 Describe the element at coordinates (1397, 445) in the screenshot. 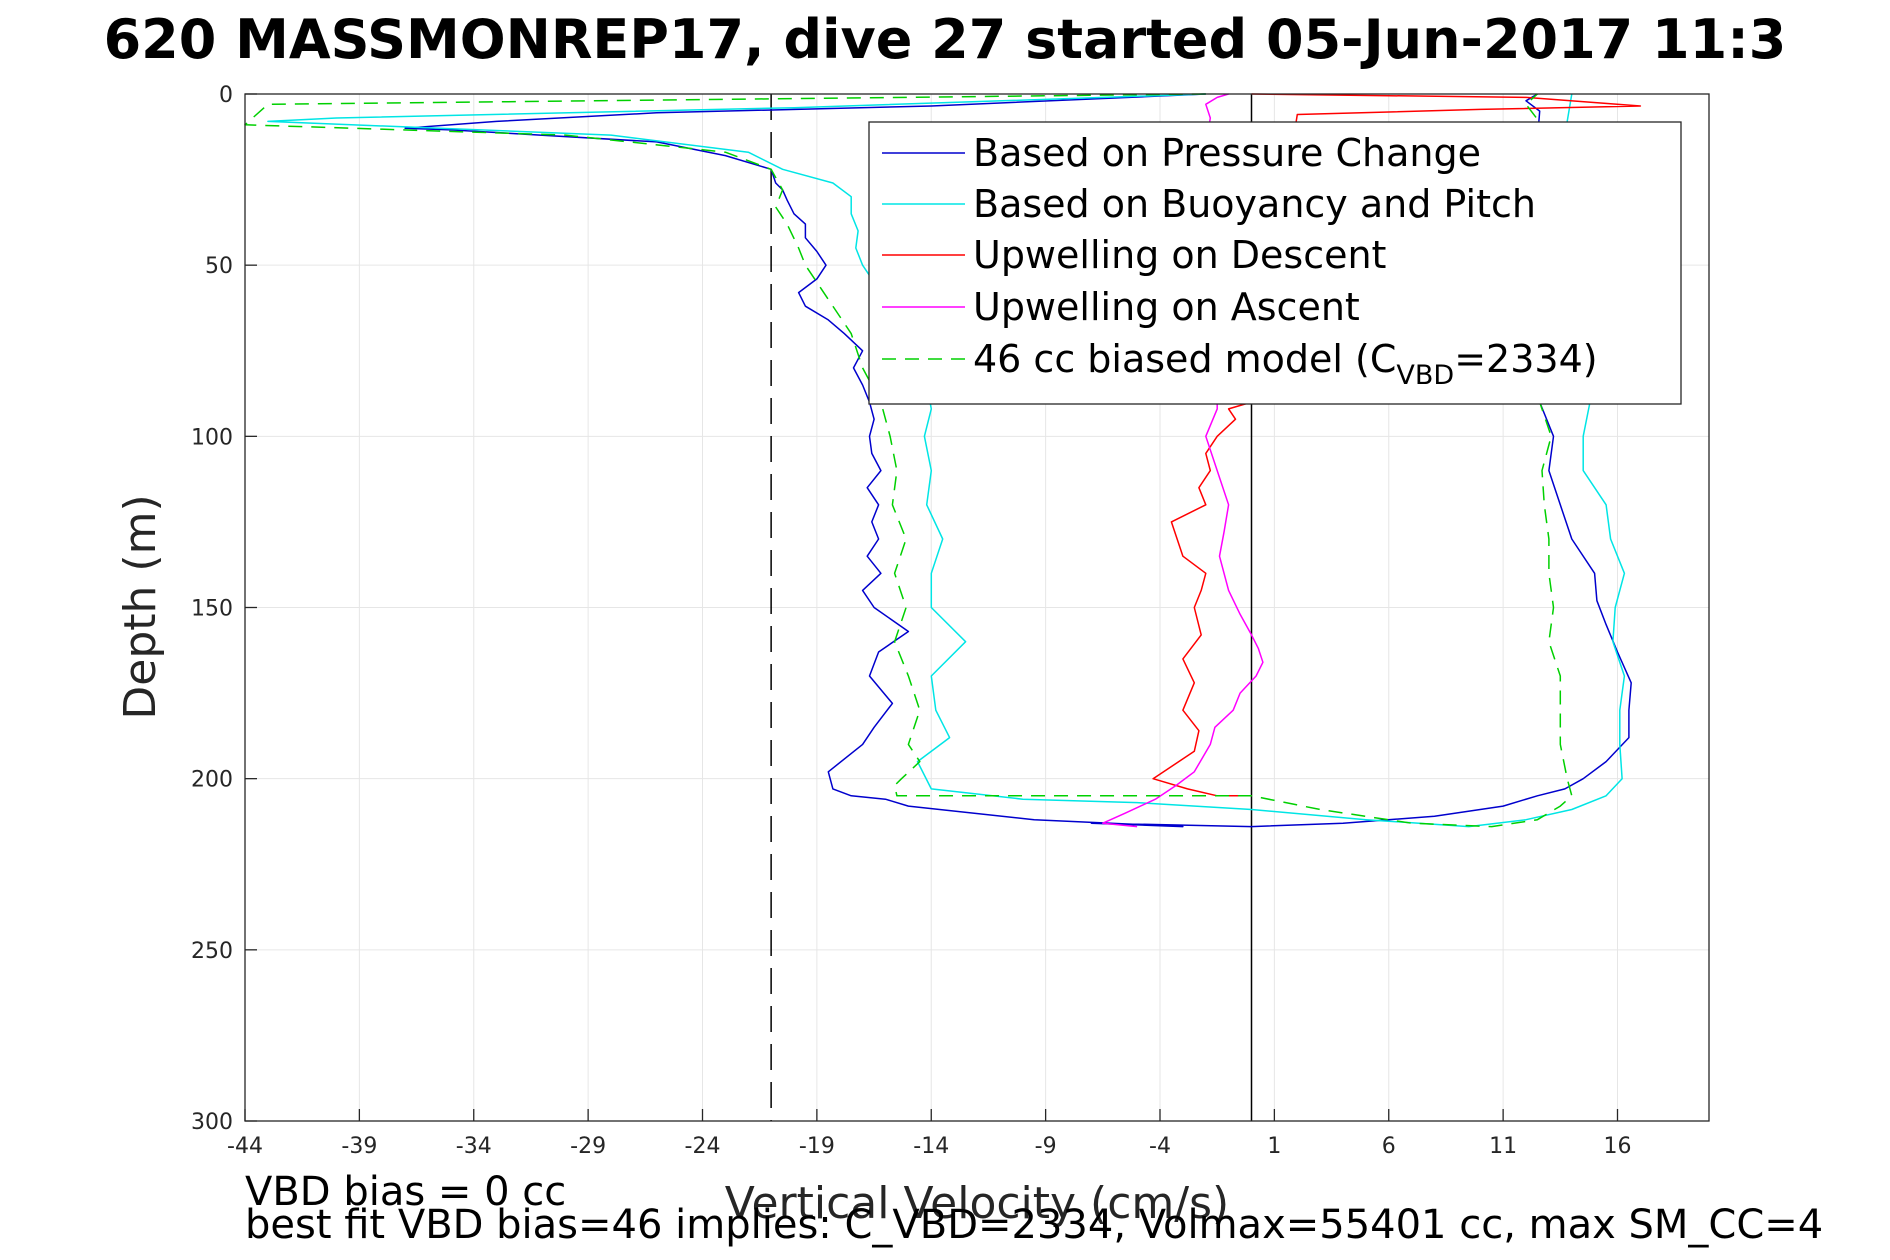

I see `series-line-upwelling-on-descent` at that location.